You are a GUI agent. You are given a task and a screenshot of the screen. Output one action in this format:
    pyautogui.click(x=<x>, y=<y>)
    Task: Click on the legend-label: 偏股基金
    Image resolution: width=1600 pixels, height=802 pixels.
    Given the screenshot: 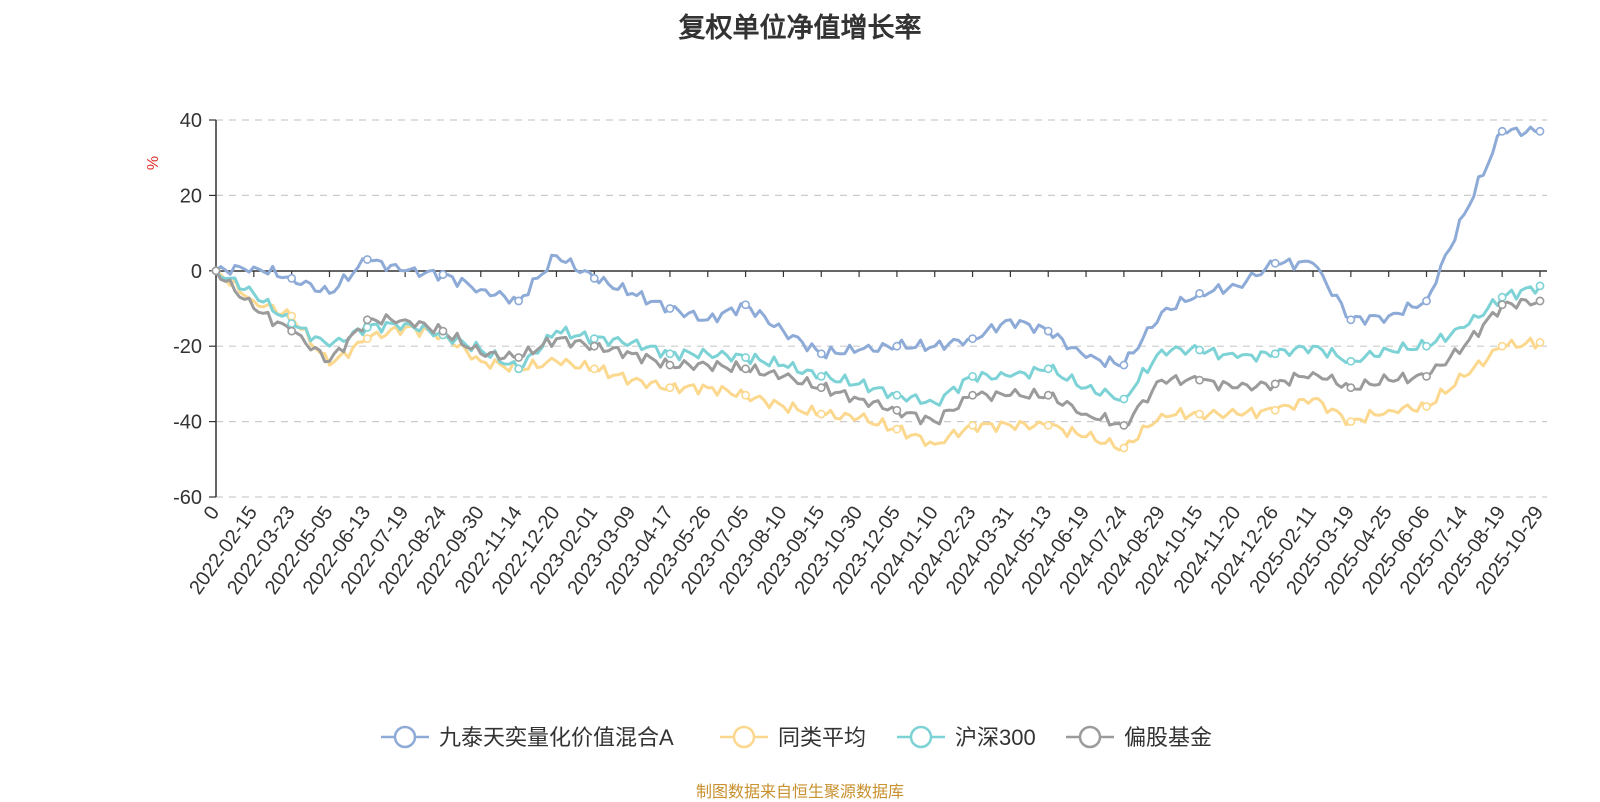 What is the action you would take?
    pyautogui.click(x=1168, y=737)
    